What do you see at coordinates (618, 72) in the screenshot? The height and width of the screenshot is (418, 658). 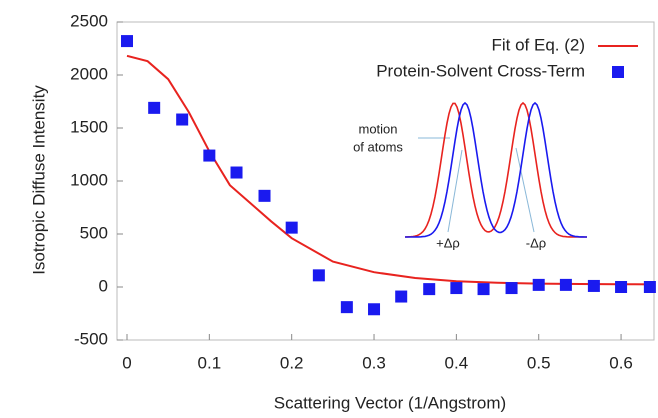 I see `legend-swatch` at bounding box center [618, 72].